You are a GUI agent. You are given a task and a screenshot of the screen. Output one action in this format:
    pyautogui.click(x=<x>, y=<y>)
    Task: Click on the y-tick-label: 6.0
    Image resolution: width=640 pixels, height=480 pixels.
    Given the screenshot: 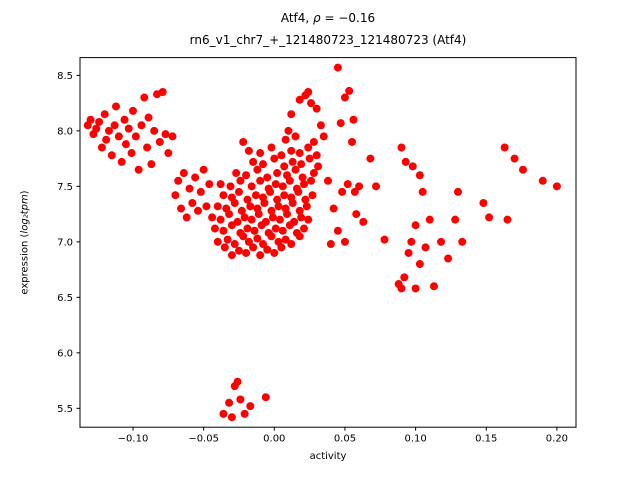 What is the action you would take?
    pyautogui.click(x=65, y=353)
    